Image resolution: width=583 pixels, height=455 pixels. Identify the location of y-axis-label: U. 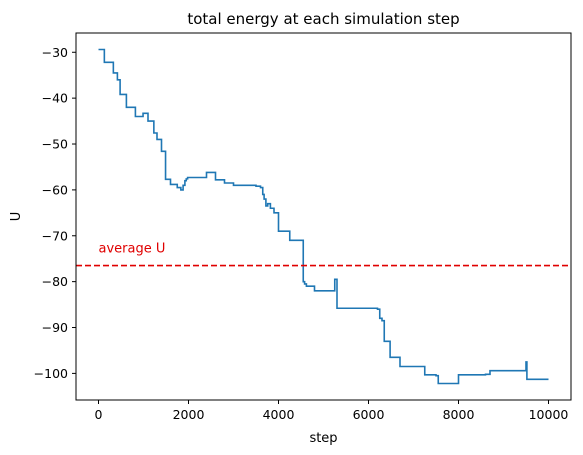
(16, 217).